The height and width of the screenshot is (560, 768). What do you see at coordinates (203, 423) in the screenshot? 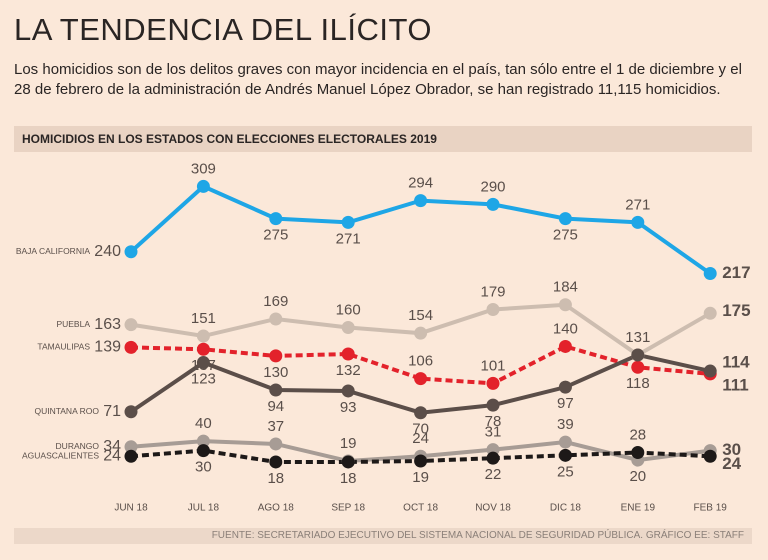
I see `data-label: 40` at bounding box center [203, 423].